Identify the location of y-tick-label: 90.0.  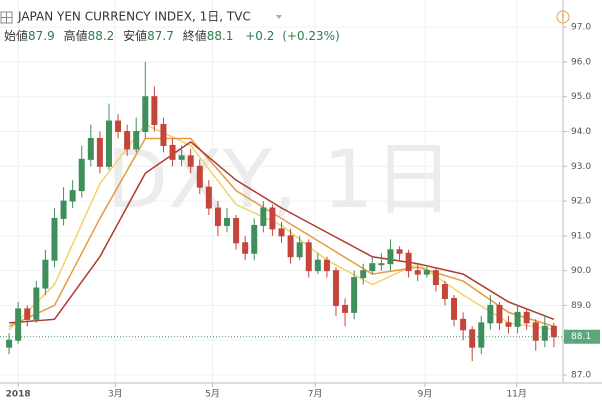
(581, 271).